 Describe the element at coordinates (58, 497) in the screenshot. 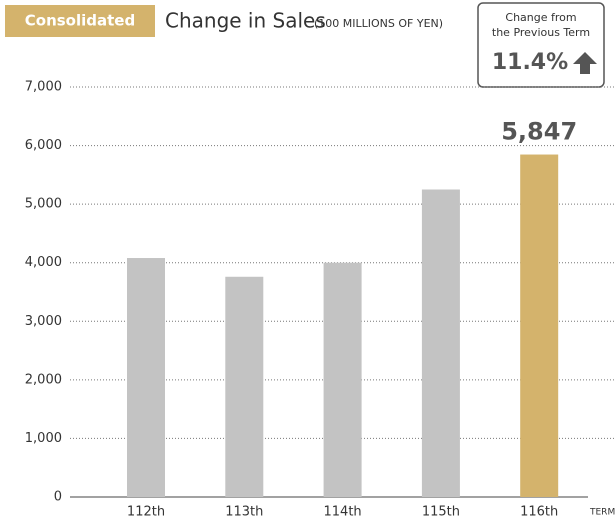

I see `y-tick-label: 0` at that location.